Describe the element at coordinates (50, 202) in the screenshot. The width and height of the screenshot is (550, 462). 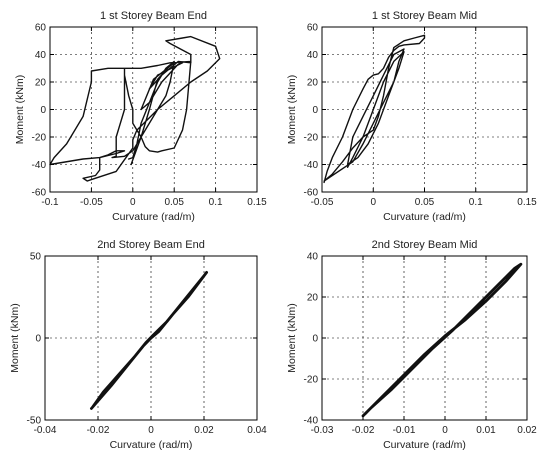
I see `x-tick-label: -0.1` at that location.